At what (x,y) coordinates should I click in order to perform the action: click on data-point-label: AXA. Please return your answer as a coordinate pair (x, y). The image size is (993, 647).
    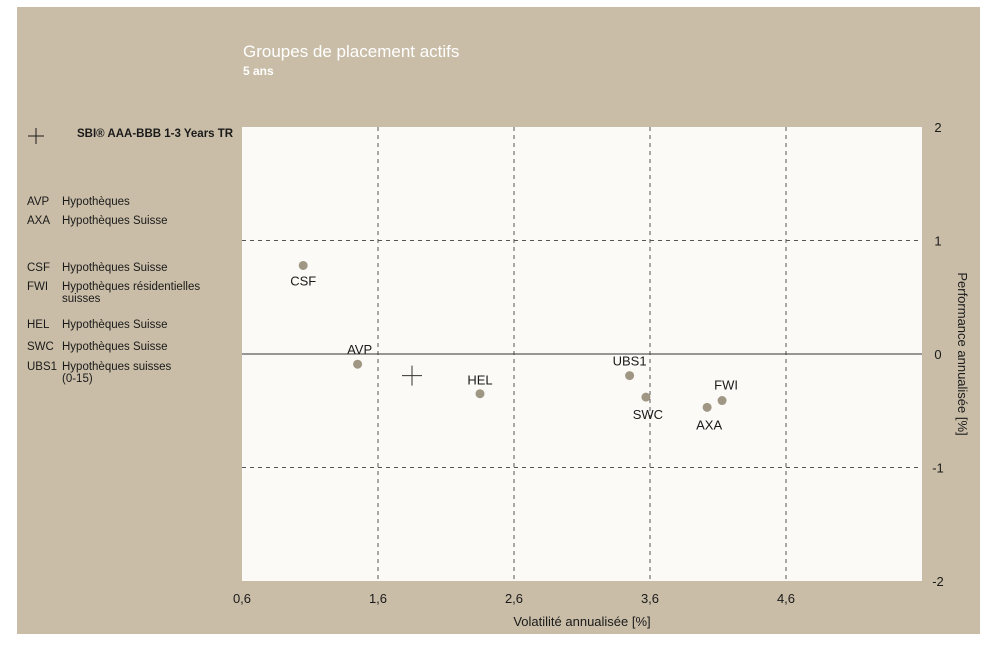
    Looking at the image, I should click on (709, 424).